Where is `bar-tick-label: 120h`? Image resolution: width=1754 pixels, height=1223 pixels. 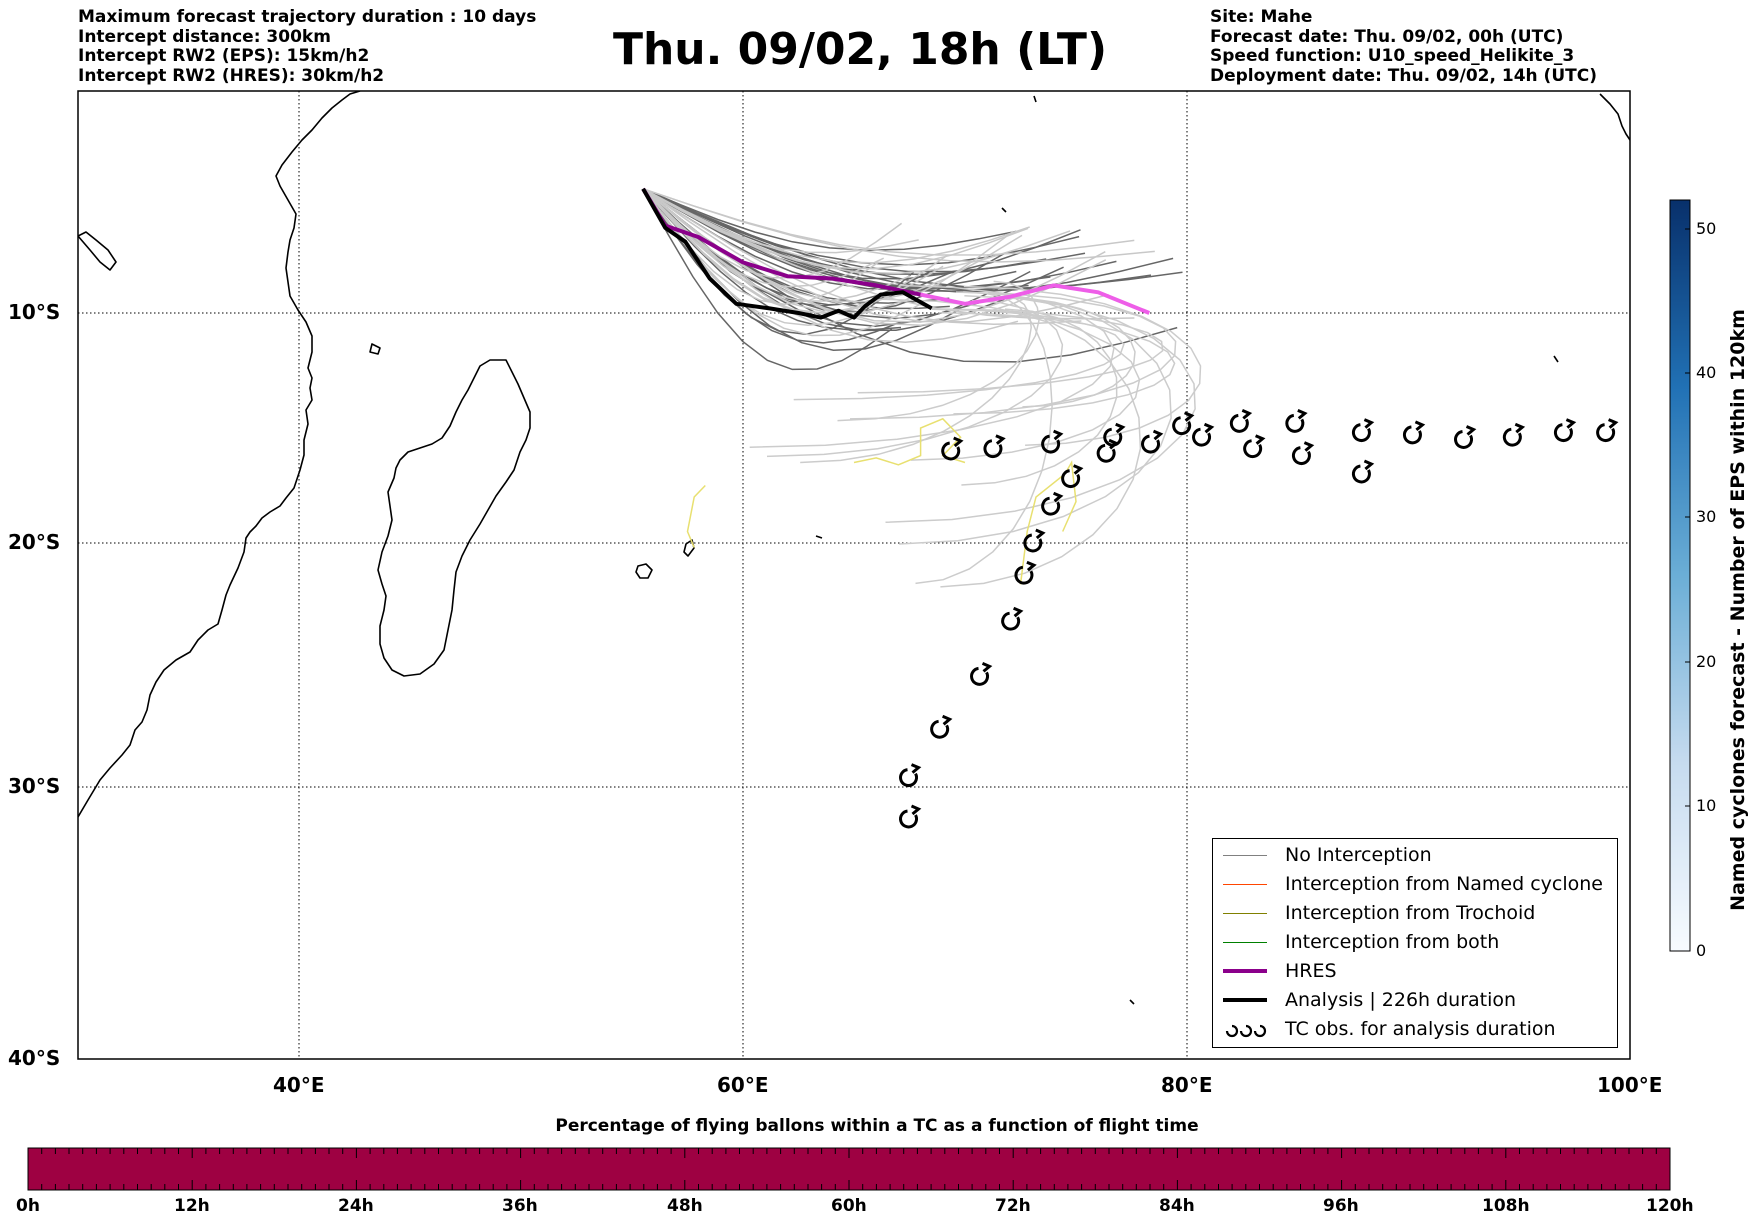
bar-tick-label: 120h is located at coordinates (1670, 1206).